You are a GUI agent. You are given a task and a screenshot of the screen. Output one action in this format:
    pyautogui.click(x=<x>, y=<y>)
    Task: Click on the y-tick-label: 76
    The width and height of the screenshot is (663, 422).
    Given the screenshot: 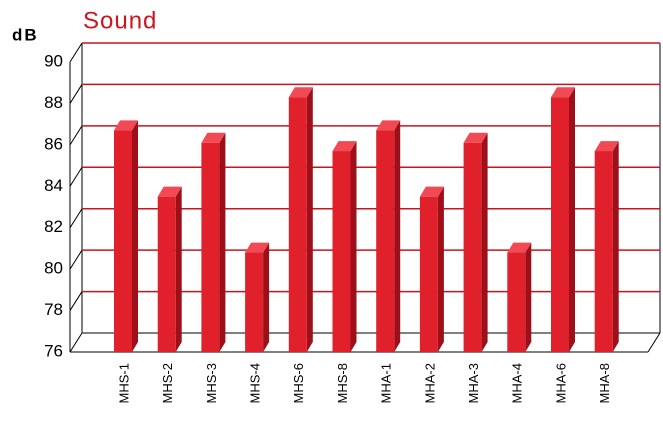 What is the action you would take?
    pyautogui.click(x=53, y=350)
    